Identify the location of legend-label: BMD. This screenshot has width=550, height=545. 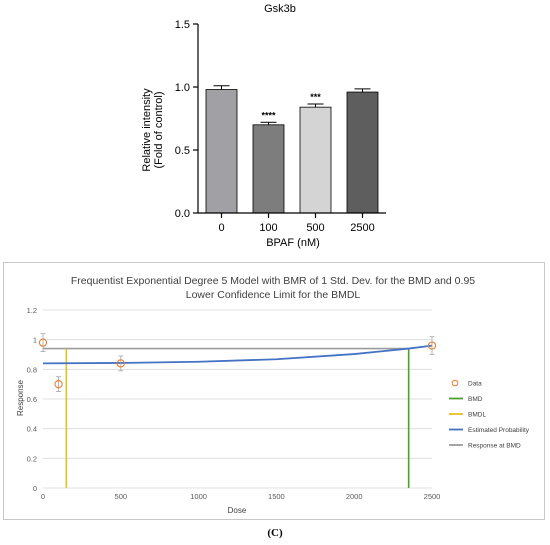
(475, 399).